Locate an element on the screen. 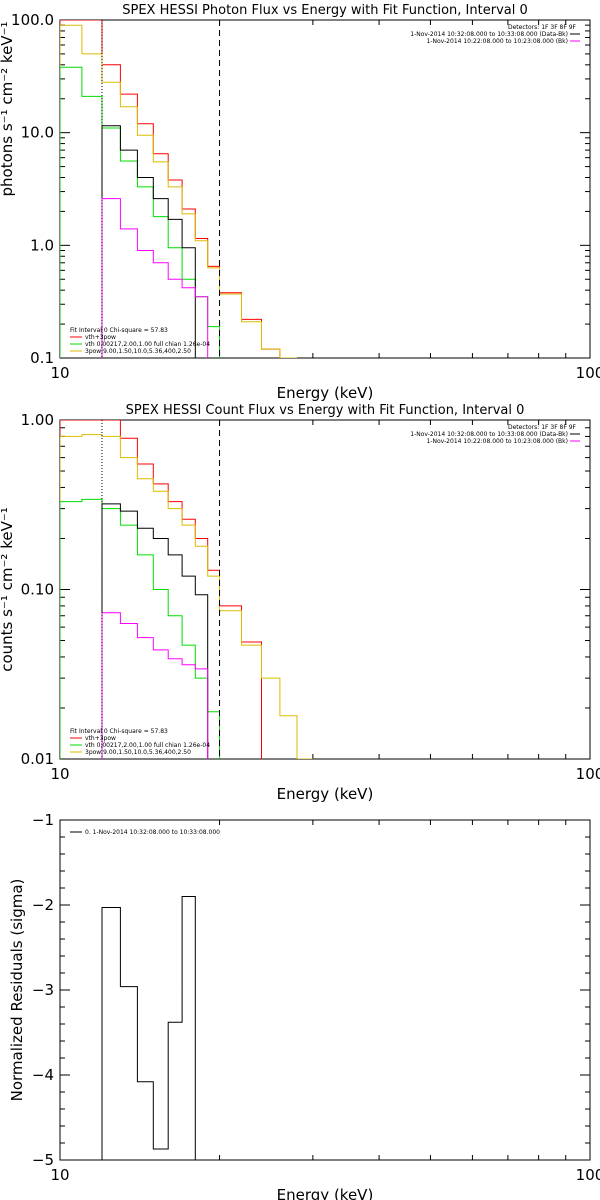 The image size is (600, 1200). y-tick-label: −4 is located at coordinates (43, 1075).